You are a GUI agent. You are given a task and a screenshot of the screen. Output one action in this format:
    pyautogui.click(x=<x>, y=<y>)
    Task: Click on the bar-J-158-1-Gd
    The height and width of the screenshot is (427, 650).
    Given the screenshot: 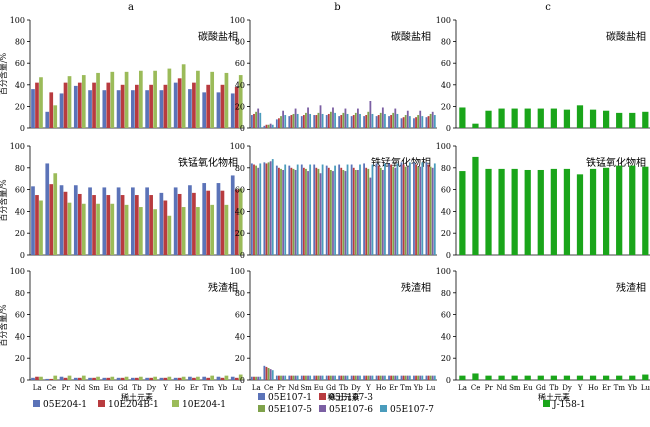 What is the action you would take?
    pyautogui.click(x=540, y=118)
    